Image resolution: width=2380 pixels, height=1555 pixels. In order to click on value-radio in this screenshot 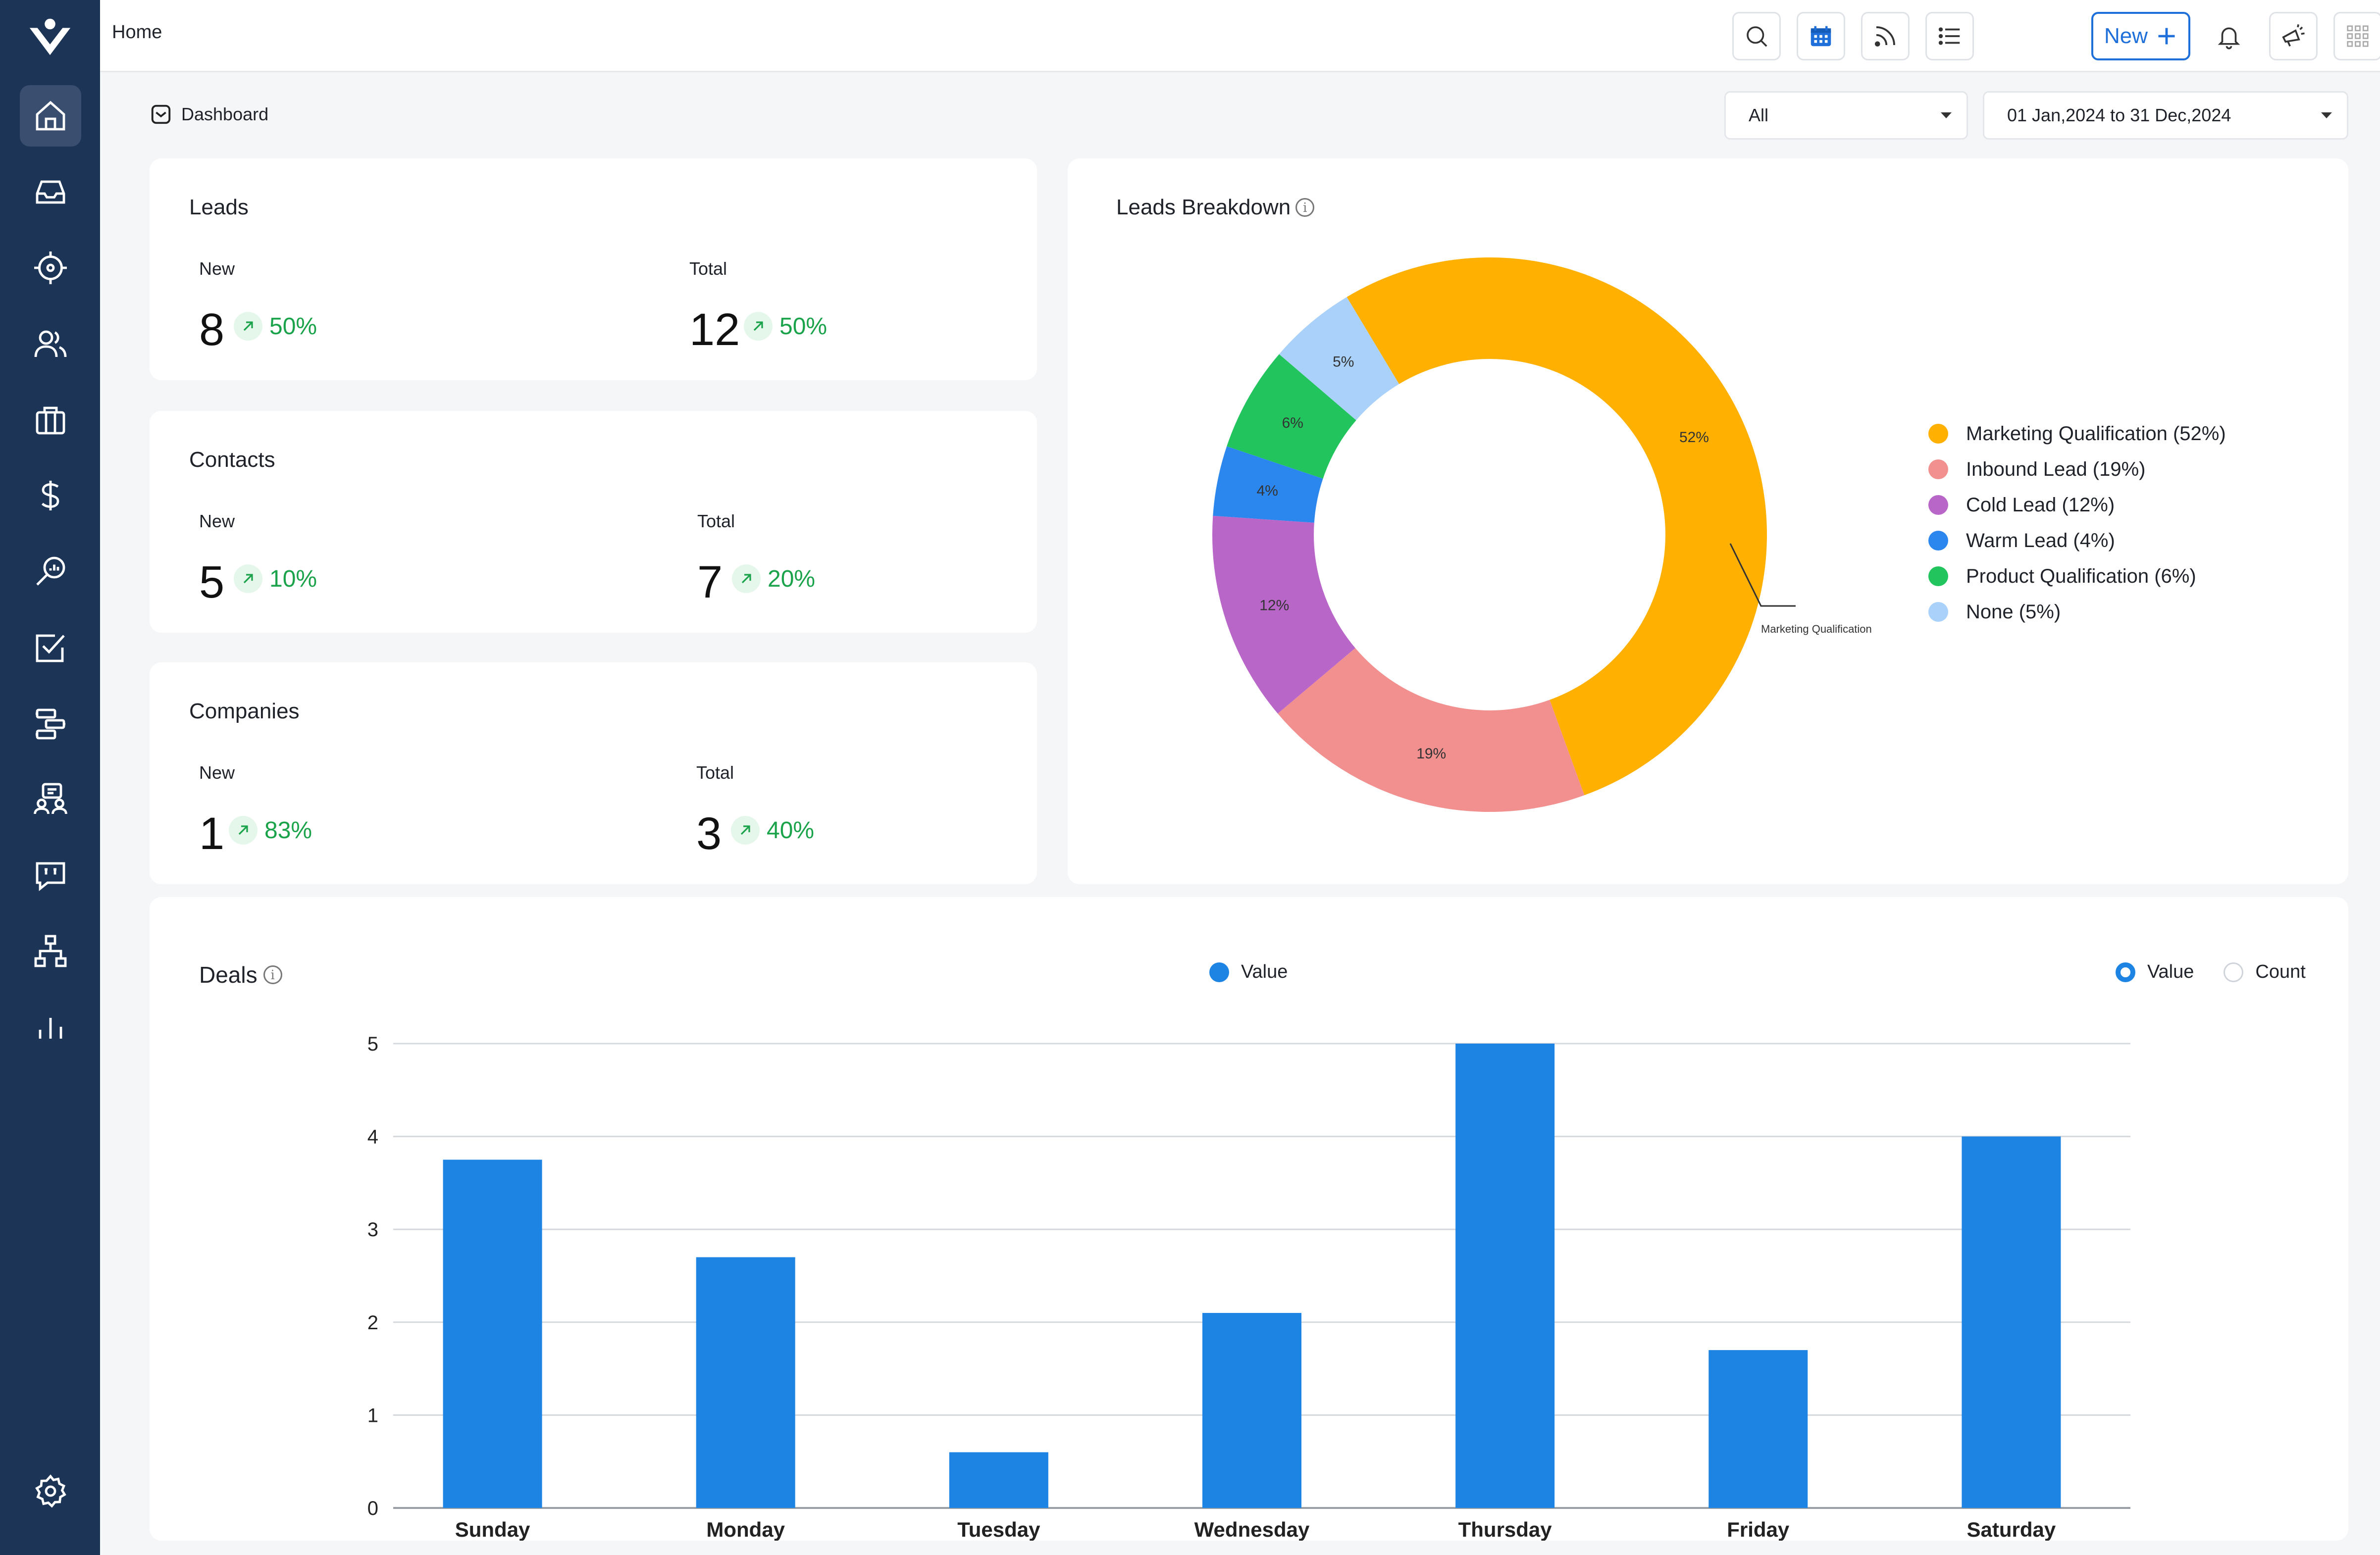, I will do `click(2125, 972)`.